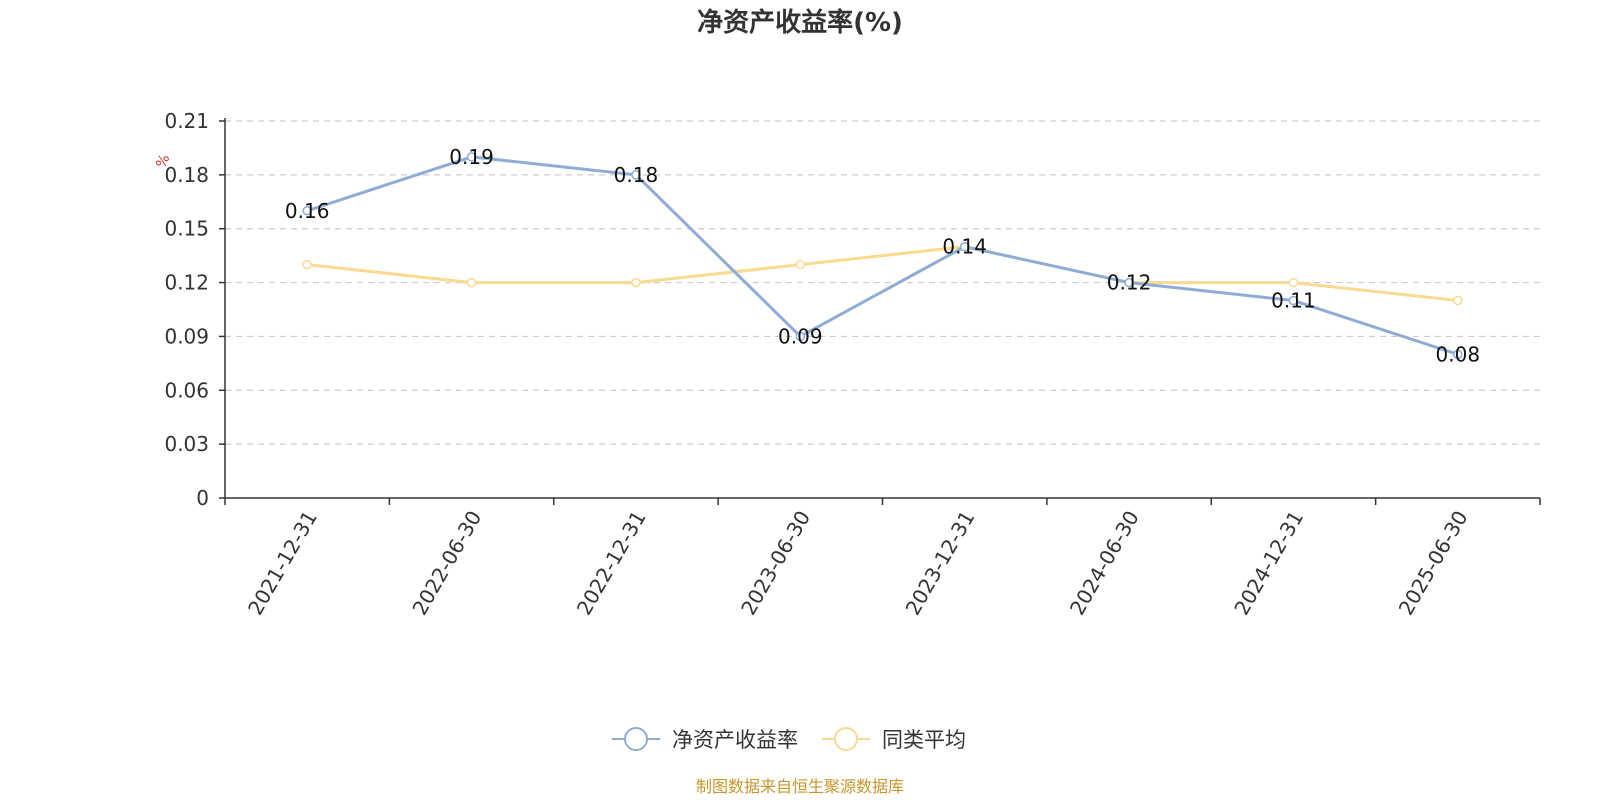  What do you see at coordinates (186, 283) in the screenshot?
I see `y-tick-label: 0.12` at bounding box center [186, 283].